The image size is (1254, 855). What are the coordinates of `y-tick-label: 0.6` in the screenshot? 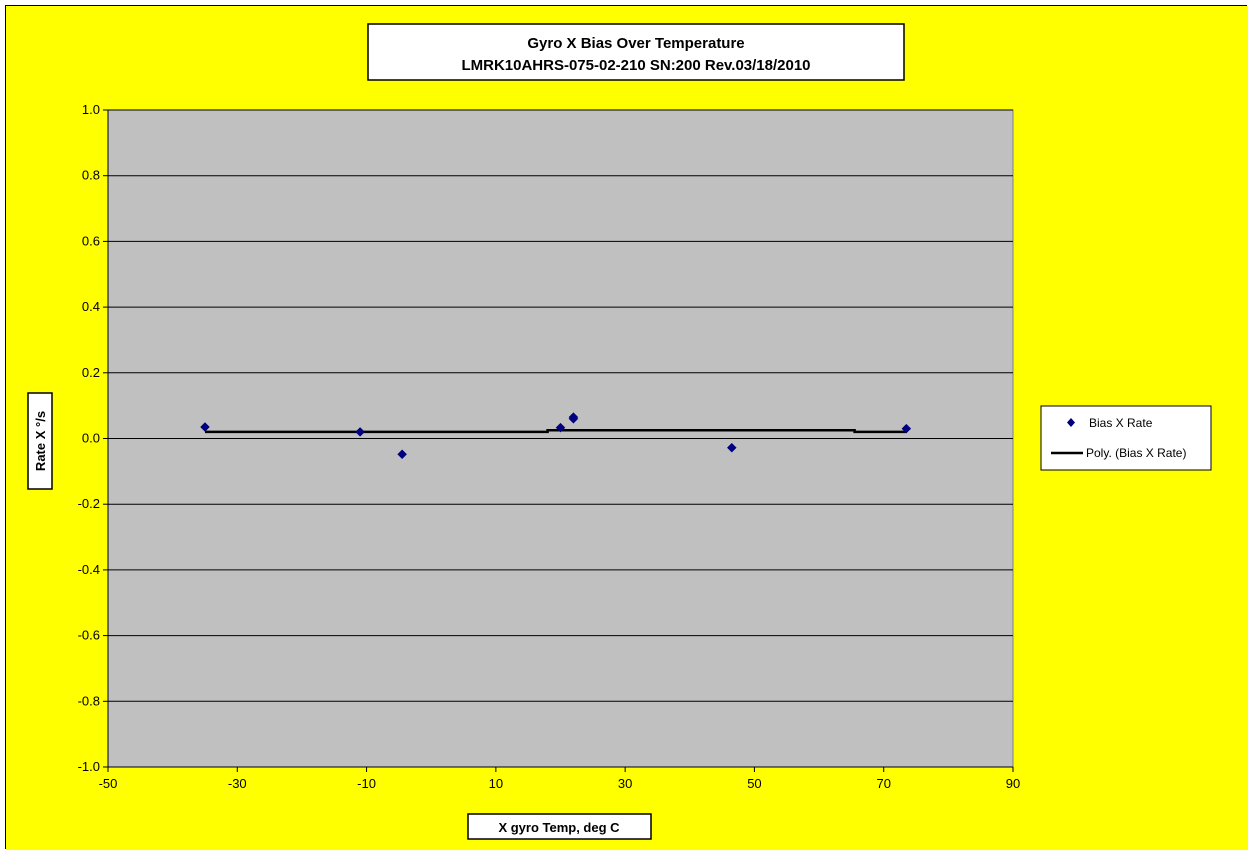 It's located at (91, 240).